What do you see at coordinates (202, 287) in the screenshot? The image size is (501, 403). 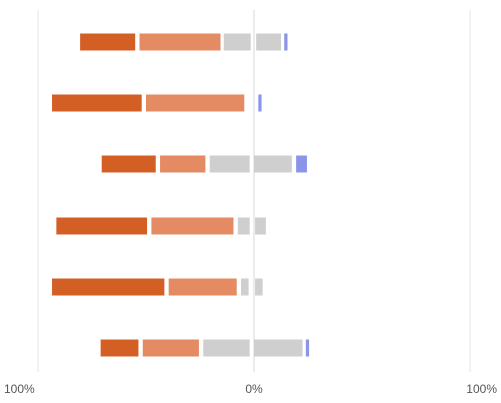 I see `bar-segment-r5-s2` at bounding box center [202, 287].